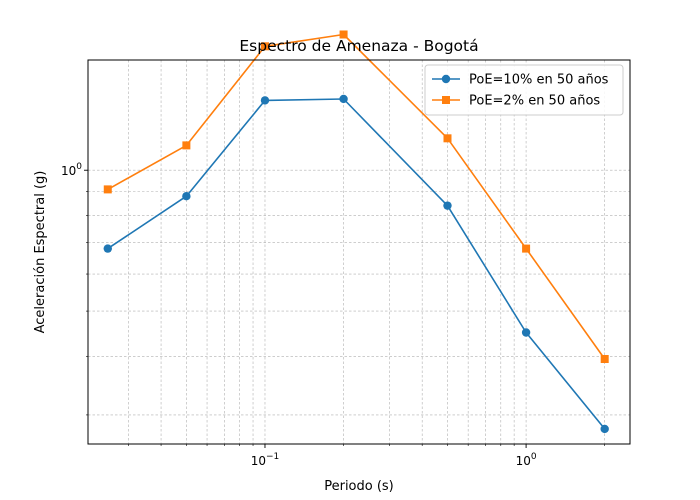 This screenshot has height=500, width=700. I want to click on x-axis-title: Periodo (s), so click(359, 486).